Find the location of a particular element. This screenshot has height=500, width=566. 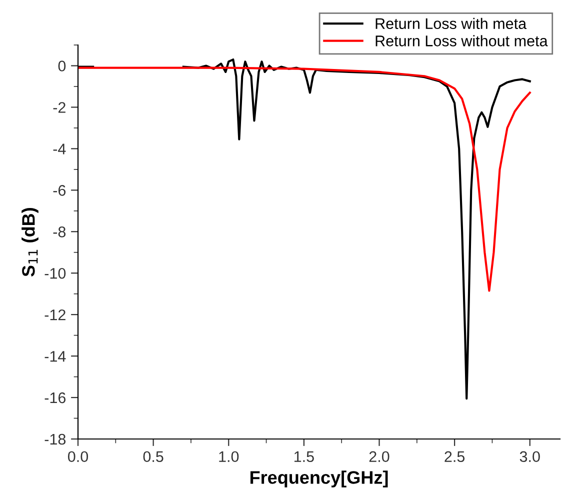

y-tick-label: -4 is located at coordinates (59, 149).